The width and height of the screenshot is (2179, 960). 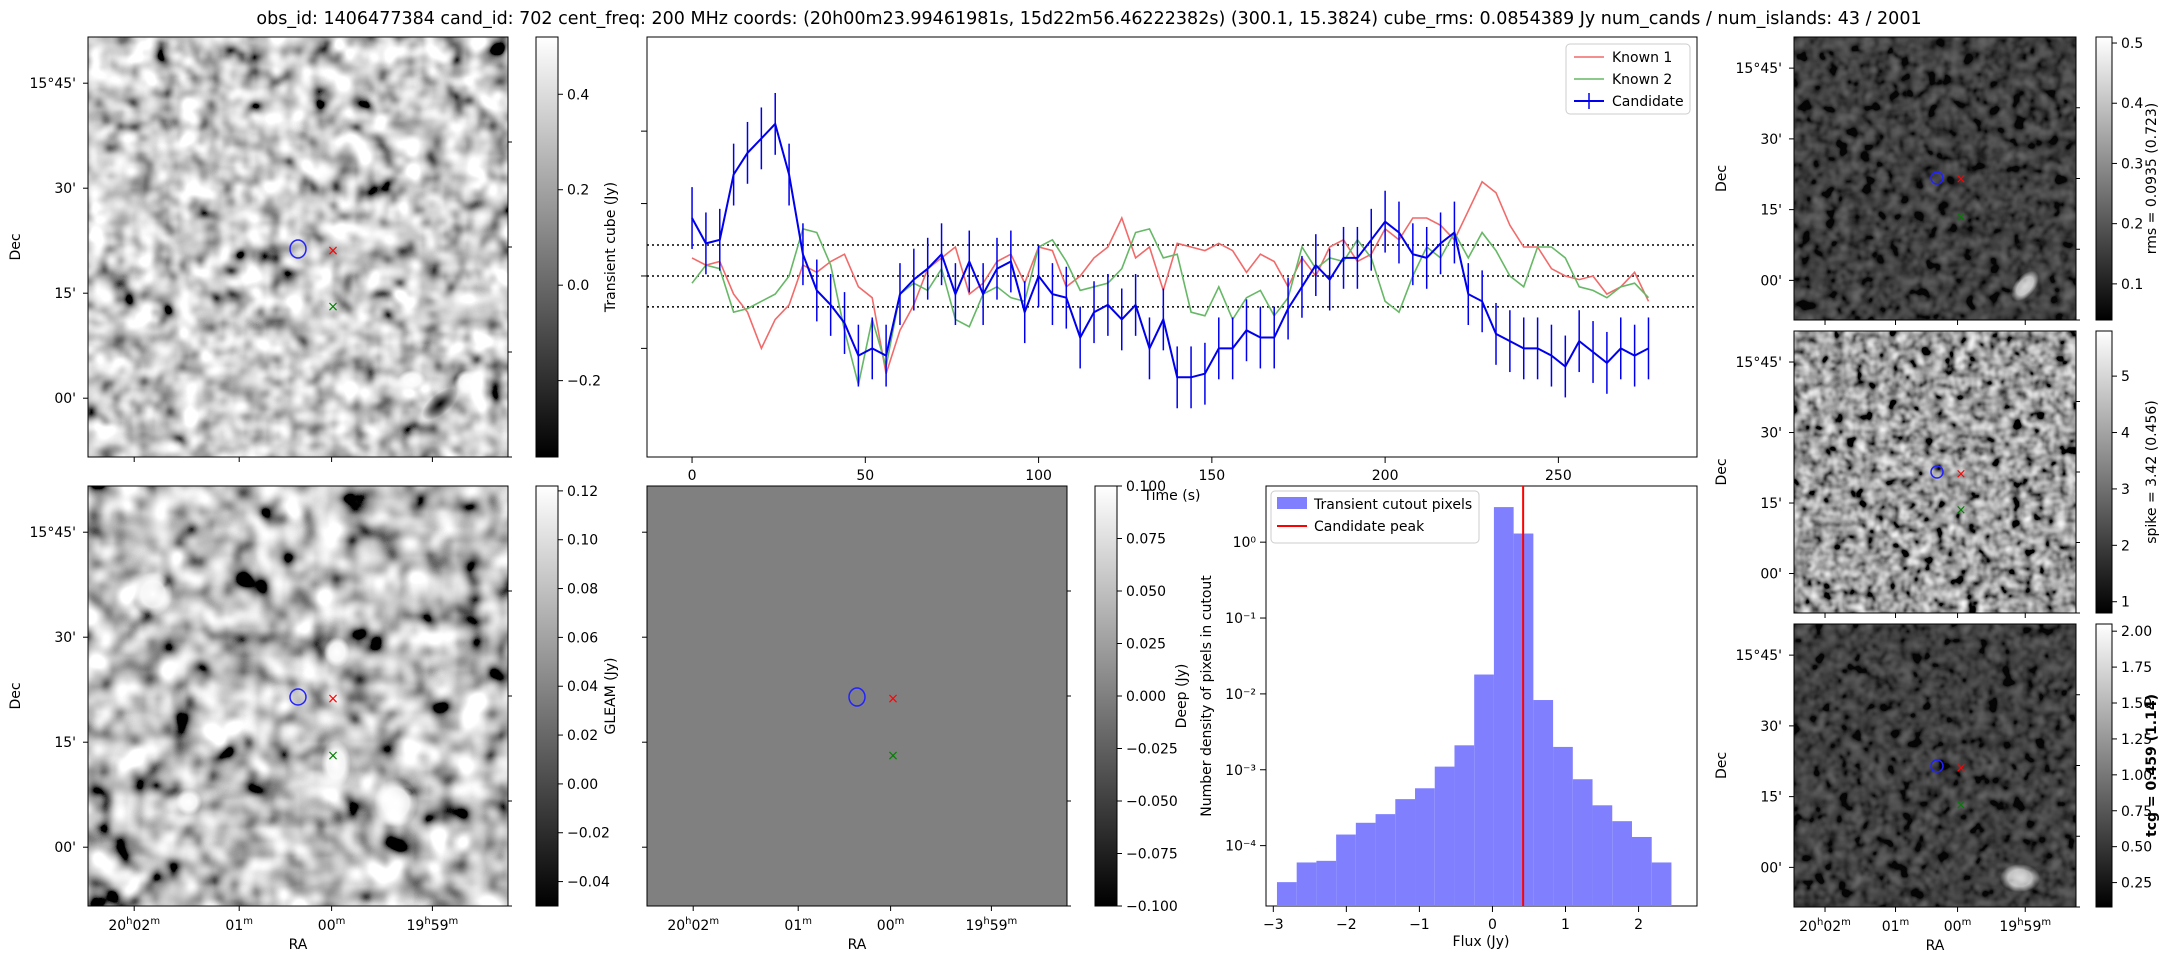 What do you see at coordinates (2127, 178) in the screenshot?
I see `colorbar-rms: 0.5 0.4 0.3 0.2 0.1 rms = 0.0935 (0.723)` at bounding box center [2127, 178].